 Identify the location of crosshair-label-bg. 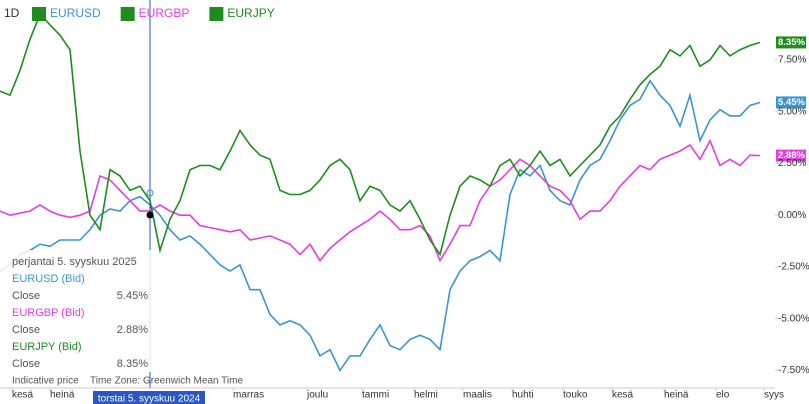
(149, 397).